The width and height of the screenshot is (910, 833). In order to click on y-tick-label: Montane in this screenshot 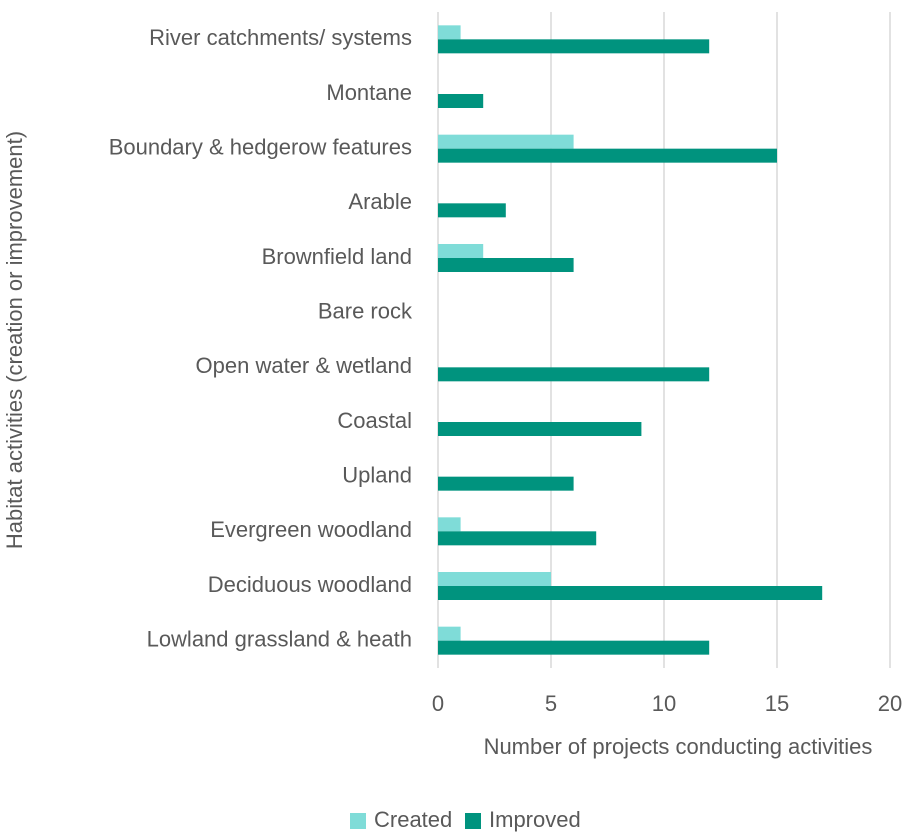, I will do `click(369, 92)`.